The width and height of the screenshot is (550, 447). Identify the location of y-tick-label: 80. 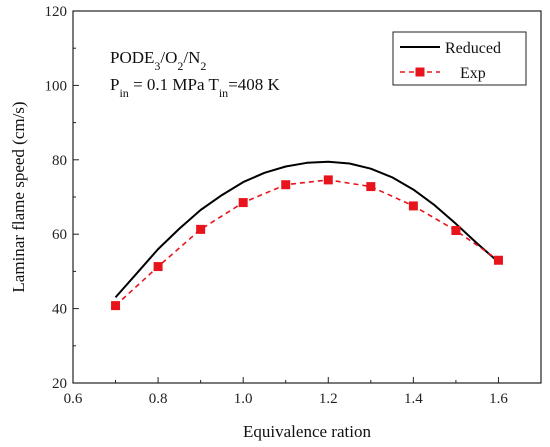
(59, 161).